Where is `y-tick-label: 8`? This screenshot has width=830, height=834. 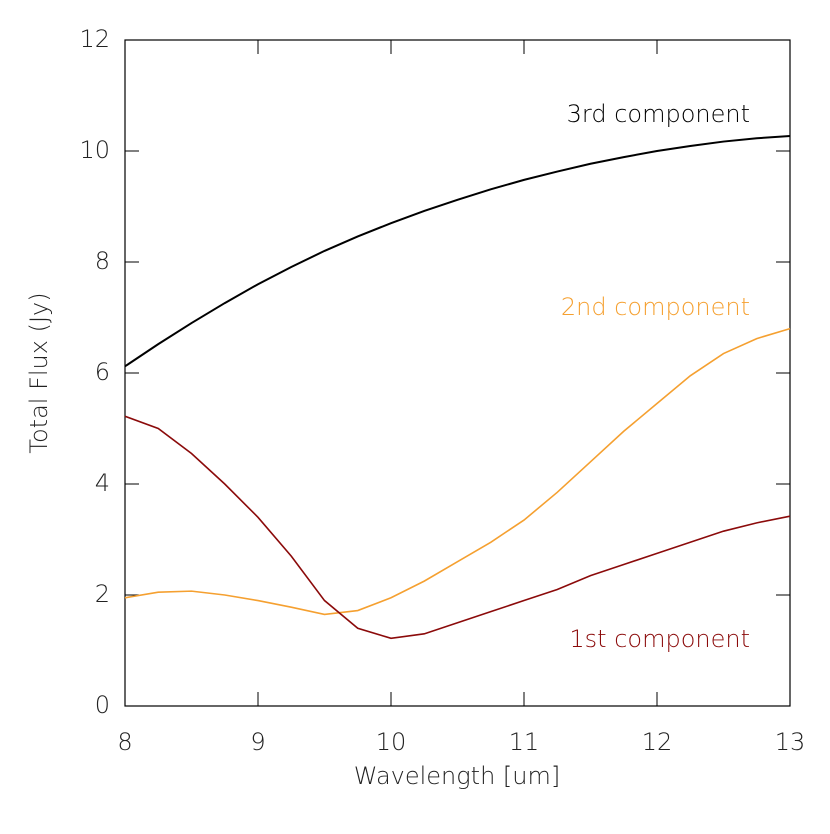 y-tick-label: 8 is located at coordinates (102, 261).